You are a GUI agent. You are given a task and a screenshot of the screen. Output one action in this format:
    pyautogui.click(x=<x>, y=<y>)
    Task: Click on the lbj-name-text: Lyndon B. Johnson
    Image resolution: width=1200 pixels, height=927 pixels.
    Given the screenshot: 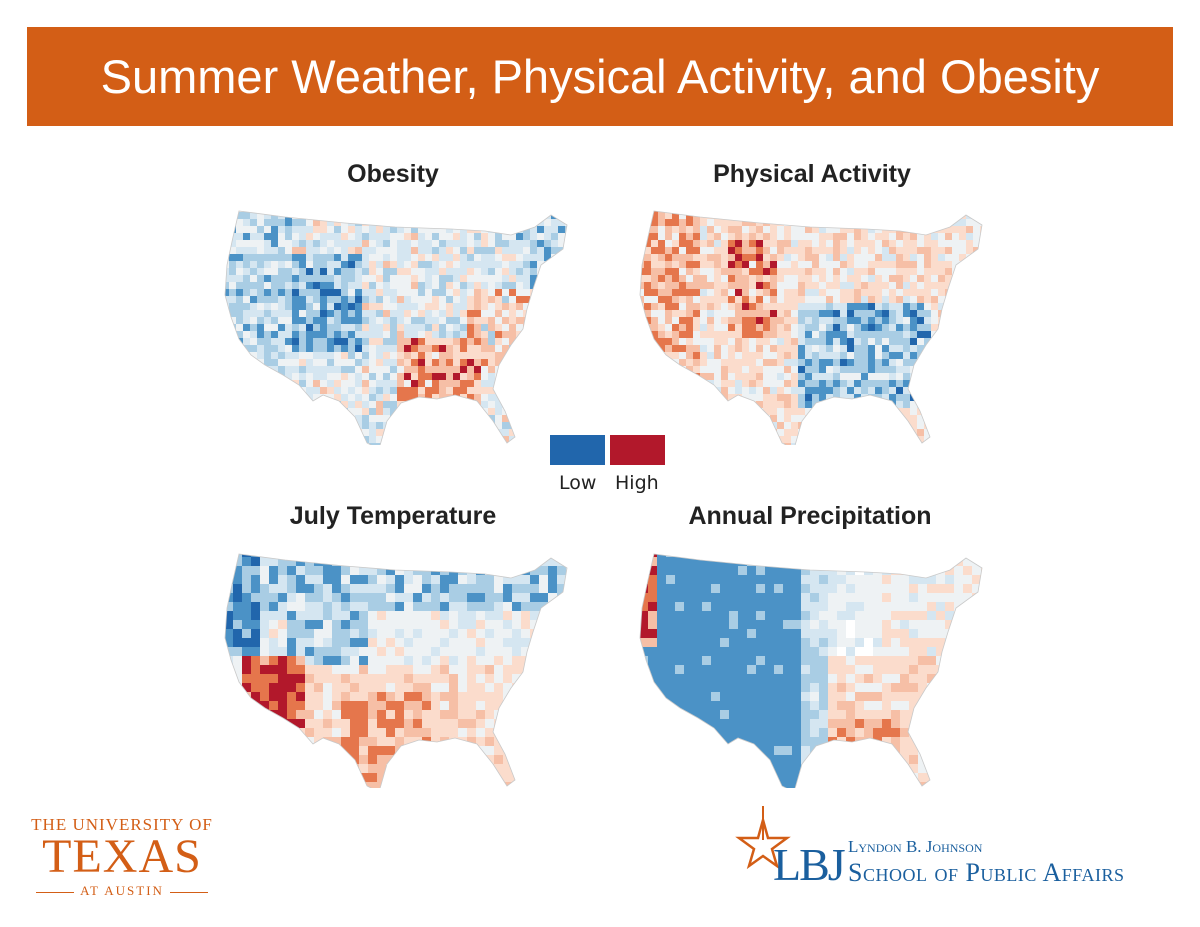 What is the action you would take?
    pyautogui.click(x=915, y=846)
    